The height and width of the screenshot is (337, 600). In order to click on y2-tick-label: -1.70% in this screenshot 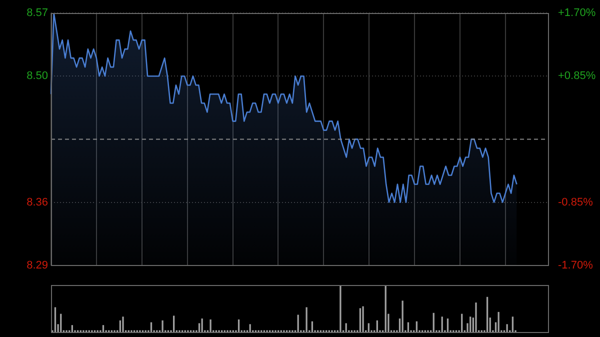, I will do `click(576, 265)`.